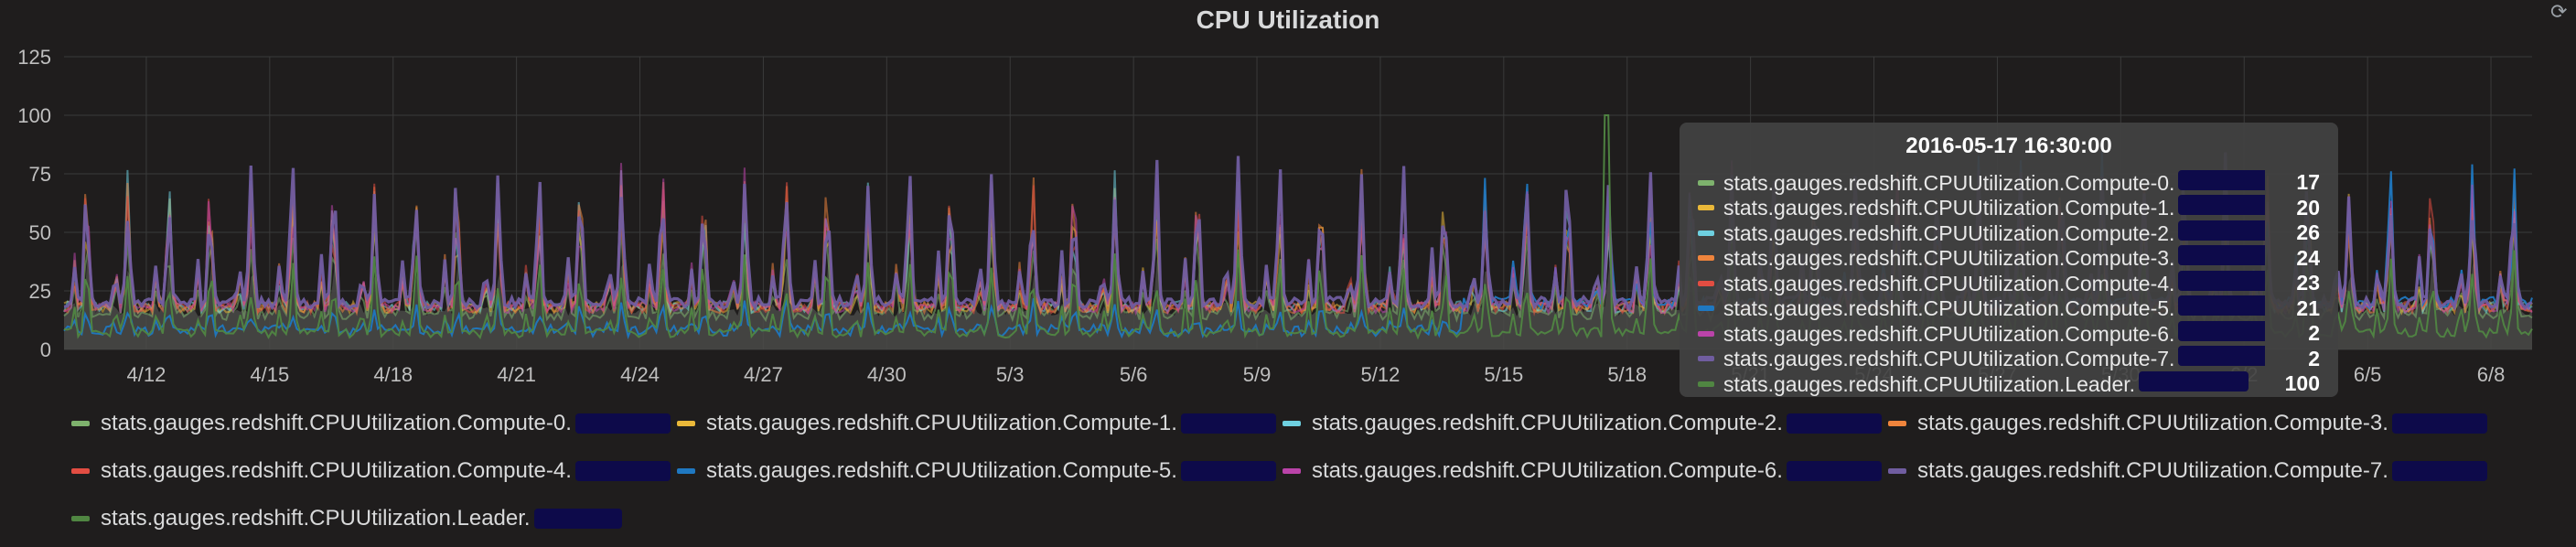  What do you see at coordinates (40, 291) in the screenshot?
I see `y-tick-label: 25` at bounding box center [40, 291].